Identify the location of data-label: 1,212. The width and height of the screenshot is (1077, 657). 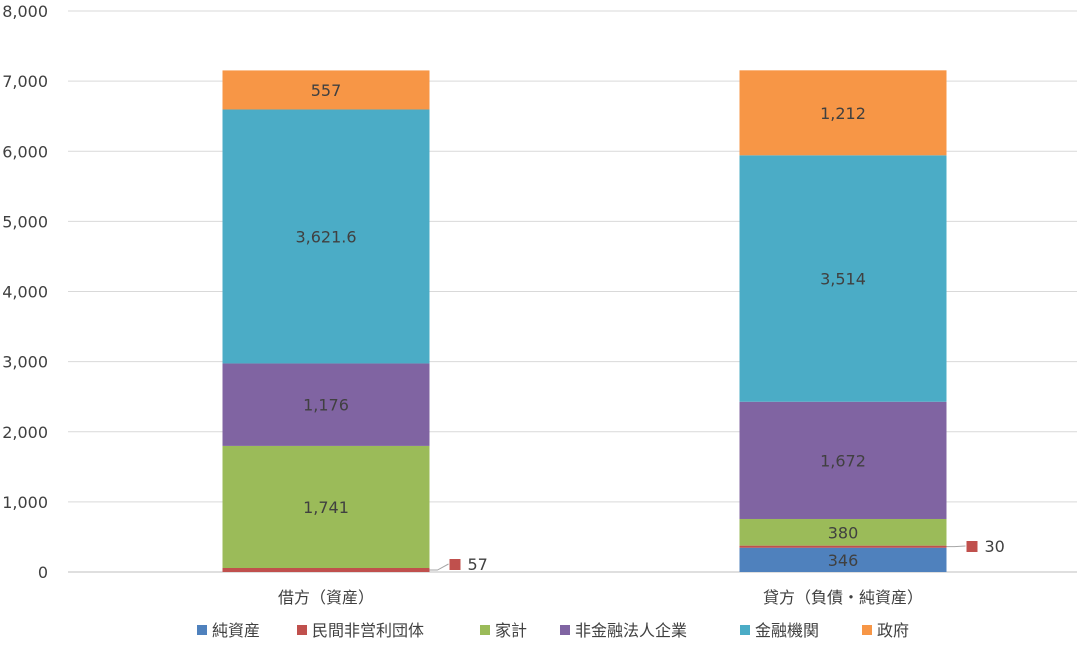
(843, 113).